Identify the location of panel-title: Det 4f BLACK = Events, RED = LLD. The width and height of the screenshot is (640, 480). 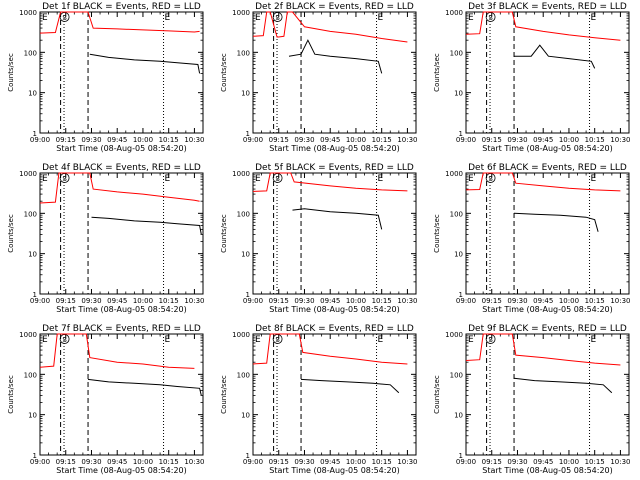
(121, 168).